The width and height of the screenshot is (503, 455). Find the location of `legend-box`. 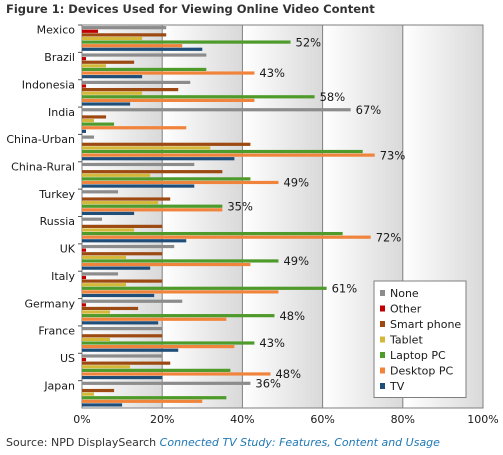

legend-box is located at coordinates (420, 339).